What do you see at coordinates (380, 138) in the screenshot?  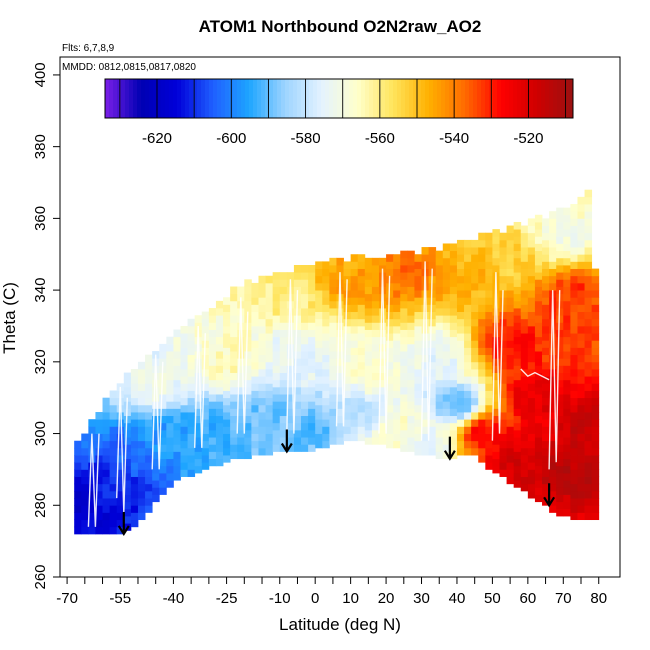 I see `colorbar-tick-label: -560` at bounding box center [380, 138].